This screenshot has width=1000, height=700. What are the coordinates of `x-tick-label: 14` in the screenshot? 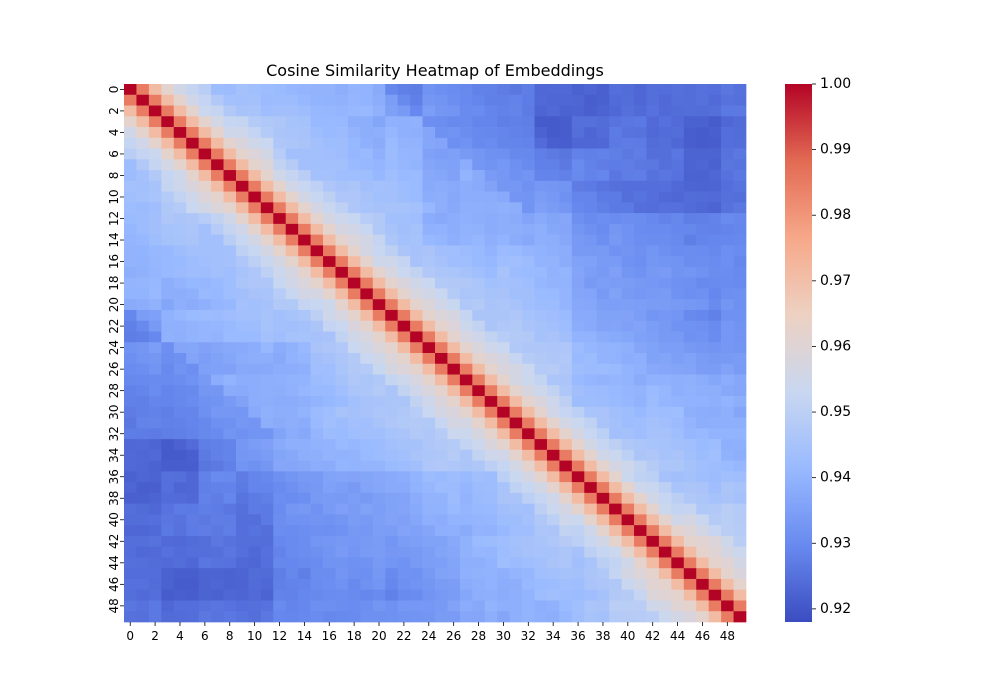 It's located at (304, 636).